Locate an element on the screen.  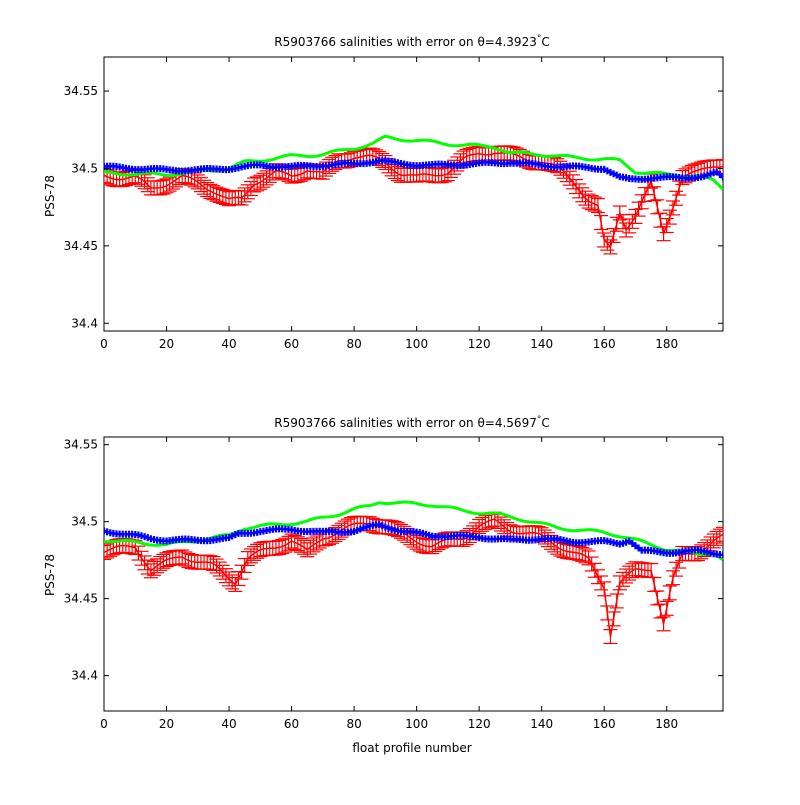
chart-title-top-unit: C is located at coordinates (545, 42).